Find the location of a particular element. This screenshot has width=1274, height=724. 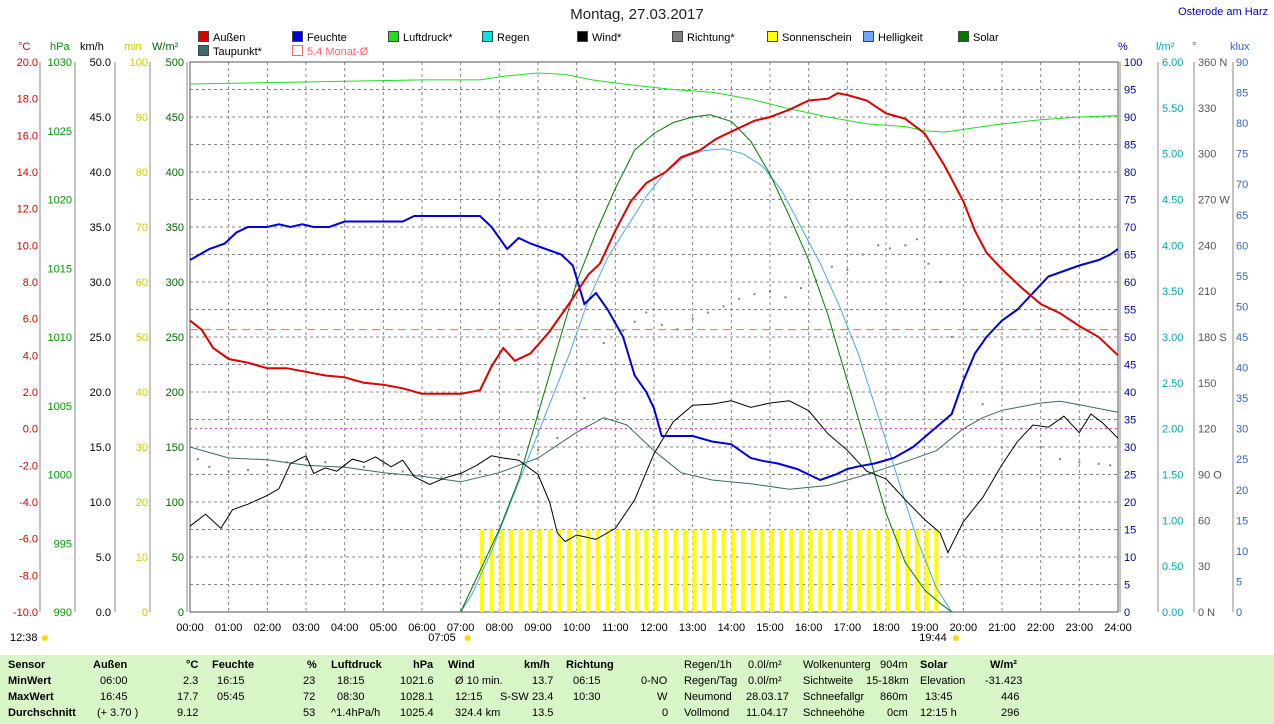

legend-item: Regen is located at coordinates (505, 37).